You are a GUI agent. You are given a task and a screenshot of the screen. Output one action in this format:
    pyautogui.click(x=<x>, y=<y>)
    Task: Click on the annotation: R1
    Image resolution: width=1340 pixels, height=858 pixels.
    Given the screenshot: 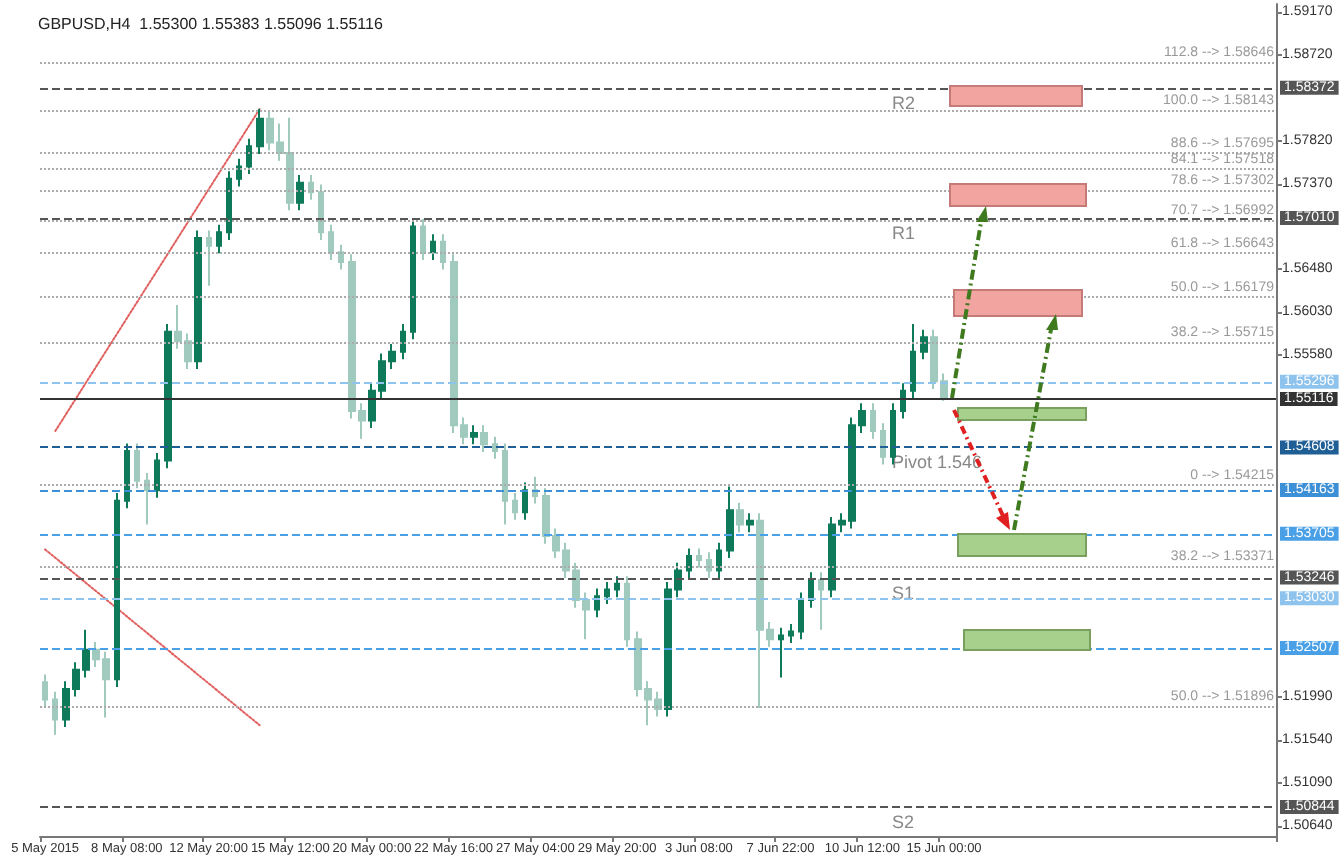 What is the action you would take?
    pyautogui.click(x=904, y=232)
    